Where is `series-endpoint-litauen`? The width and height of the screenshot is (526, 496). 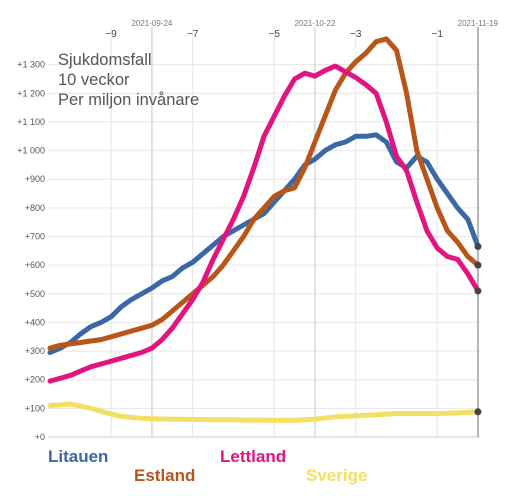 series-endpoint-litauen is located at coordinates (478, 247).